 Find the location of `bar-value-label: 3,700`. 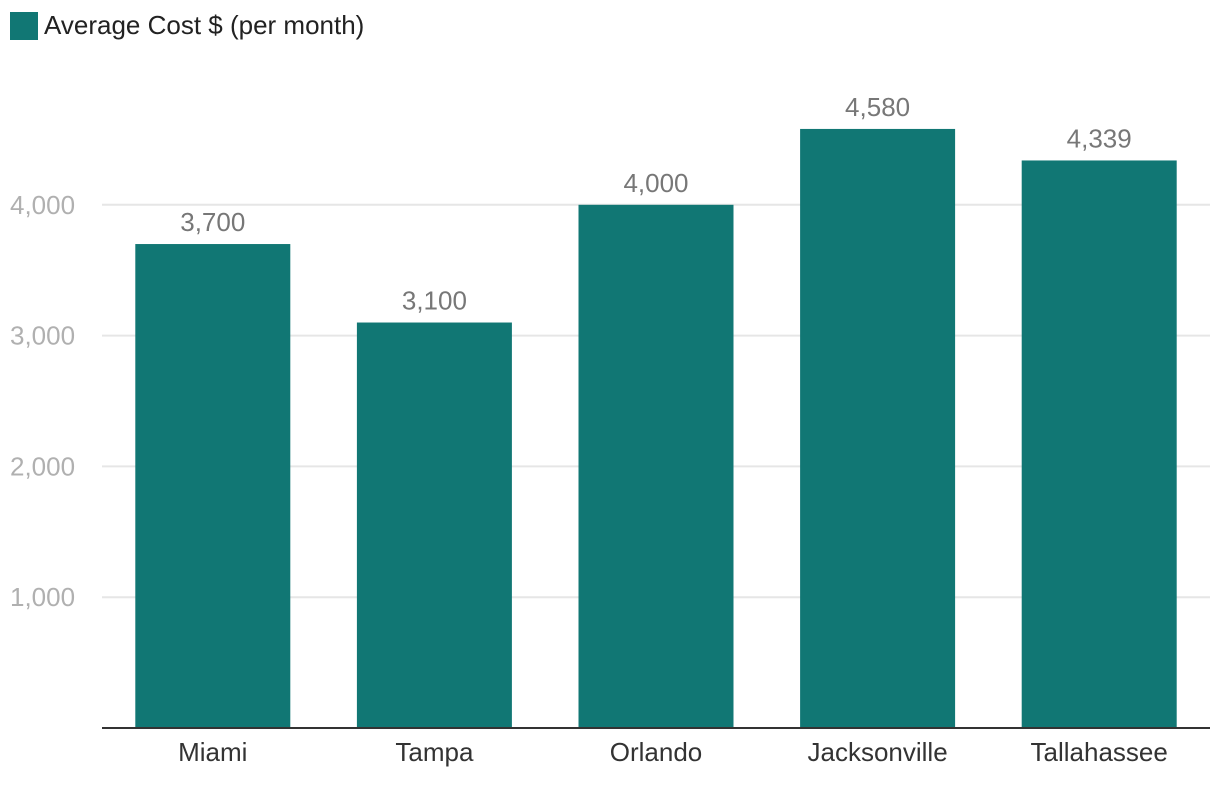

bar-value-label: 3,700 is located at coordinates (212, 222).